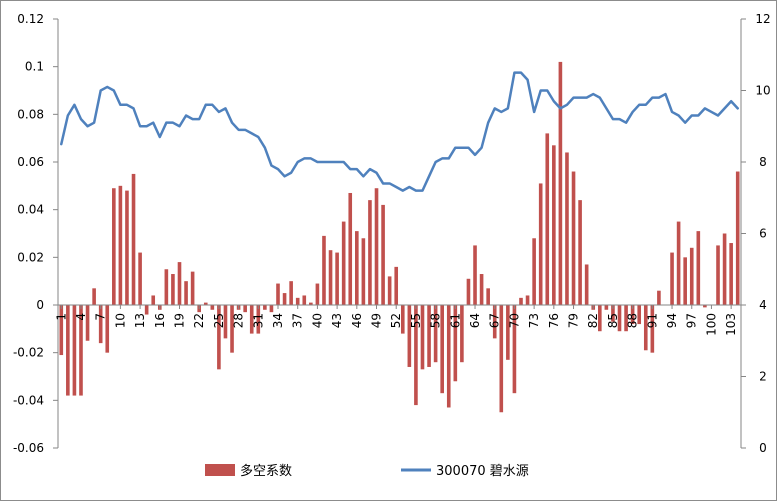 The image size is (777, 502). What do you see at coordinates (672, 320) in the screenshot?
I see `x-tick-label: 94` at bounding box center [672, 320].